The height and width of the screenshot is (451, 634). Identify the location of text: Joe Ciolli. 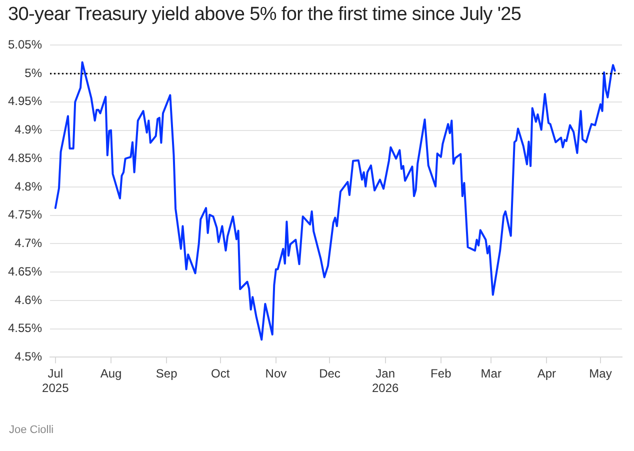
(31, 430).